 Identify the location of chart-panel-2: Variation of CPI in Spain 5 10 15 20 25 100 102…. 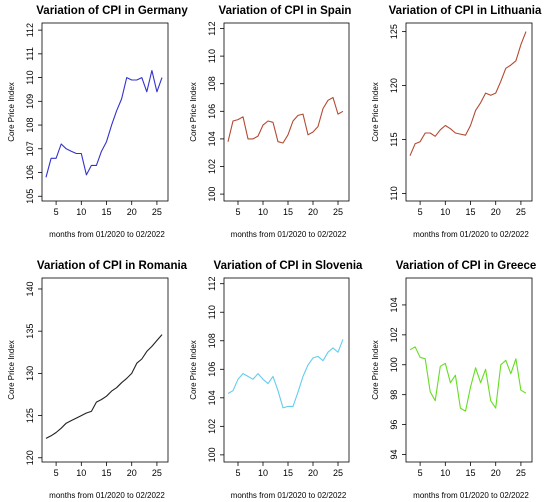
(270, 122).